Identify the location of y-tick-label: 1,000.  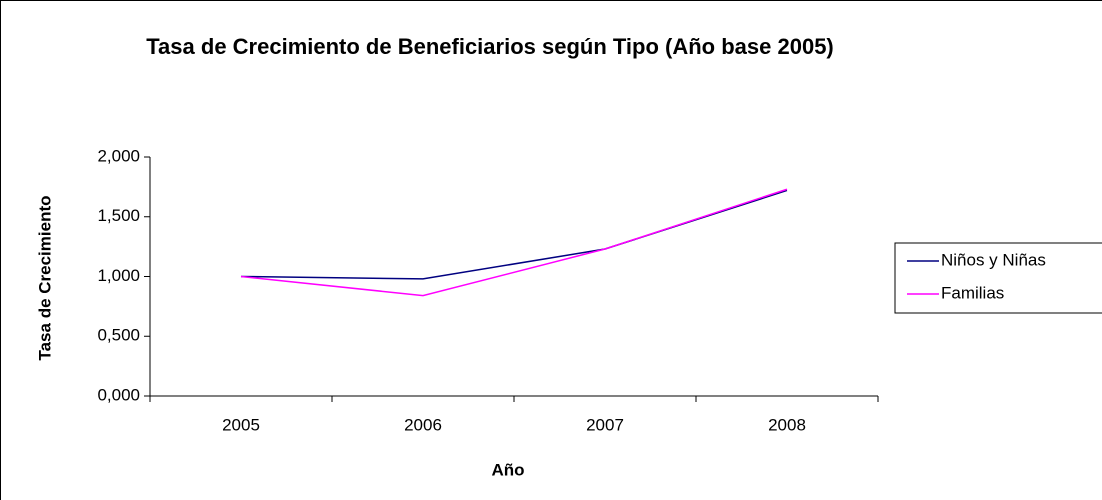
(118, 275).